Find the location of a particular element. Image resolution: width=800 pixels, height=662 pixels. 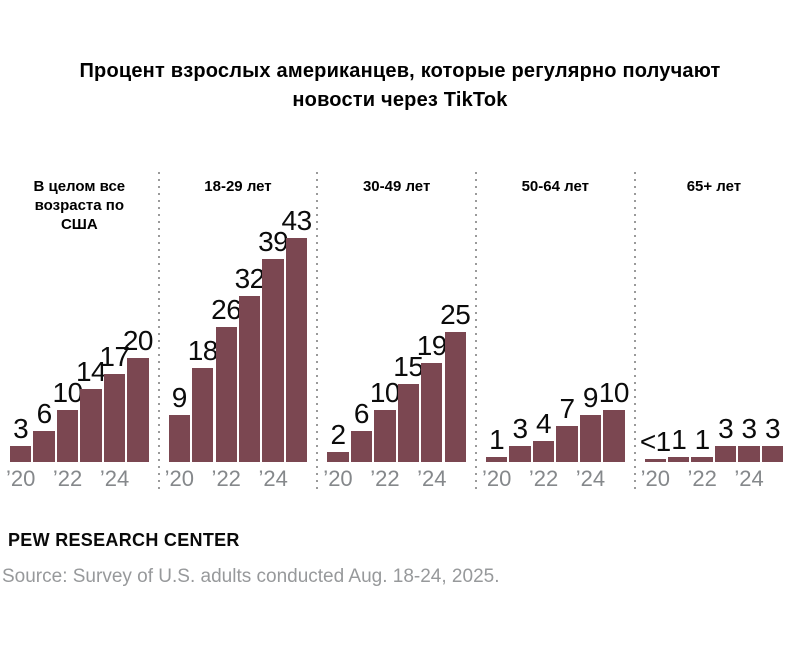

bar-value-label: 15 is located at coordinates (408, 366).